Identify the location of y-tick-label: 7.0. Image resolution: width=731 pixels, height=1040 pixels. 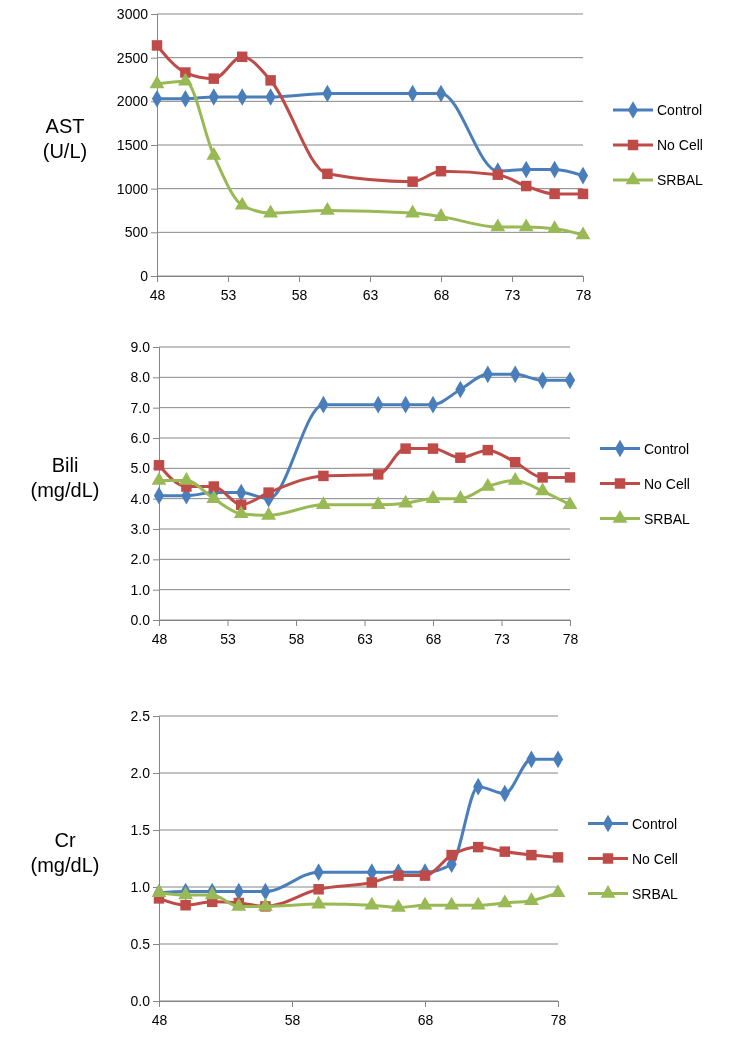
(140, 407).